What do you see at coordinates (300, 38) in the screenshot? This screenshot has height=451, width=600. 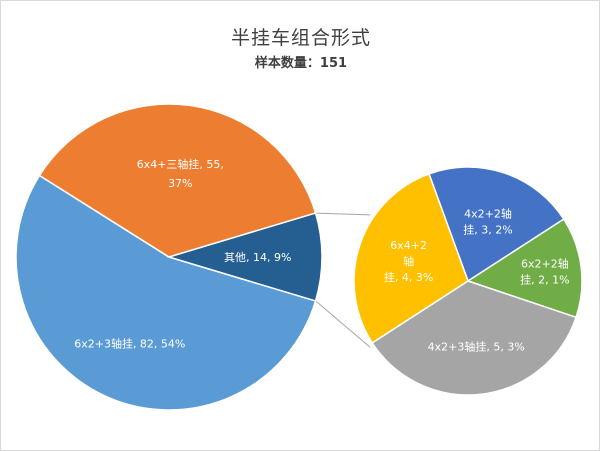 I see `chart-title: 半挂车组合形式` at bounding box center [300, 38].